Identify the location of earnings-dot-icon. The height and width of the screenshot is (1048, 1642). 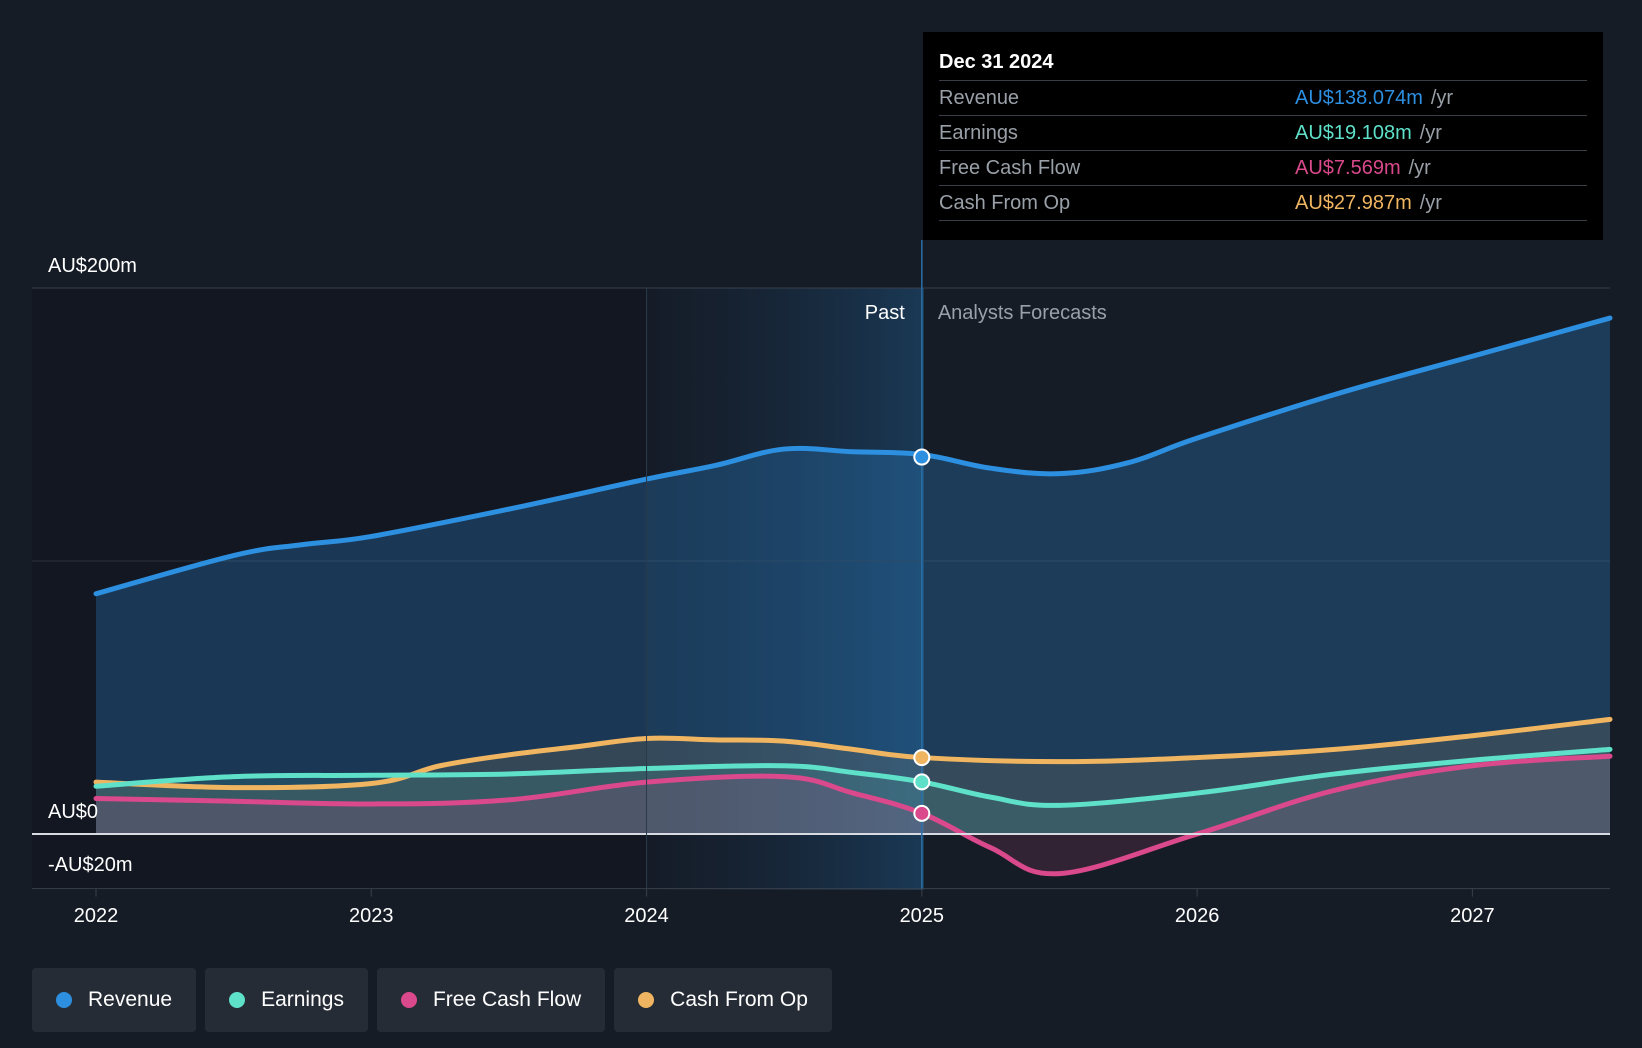
(237, 1000).